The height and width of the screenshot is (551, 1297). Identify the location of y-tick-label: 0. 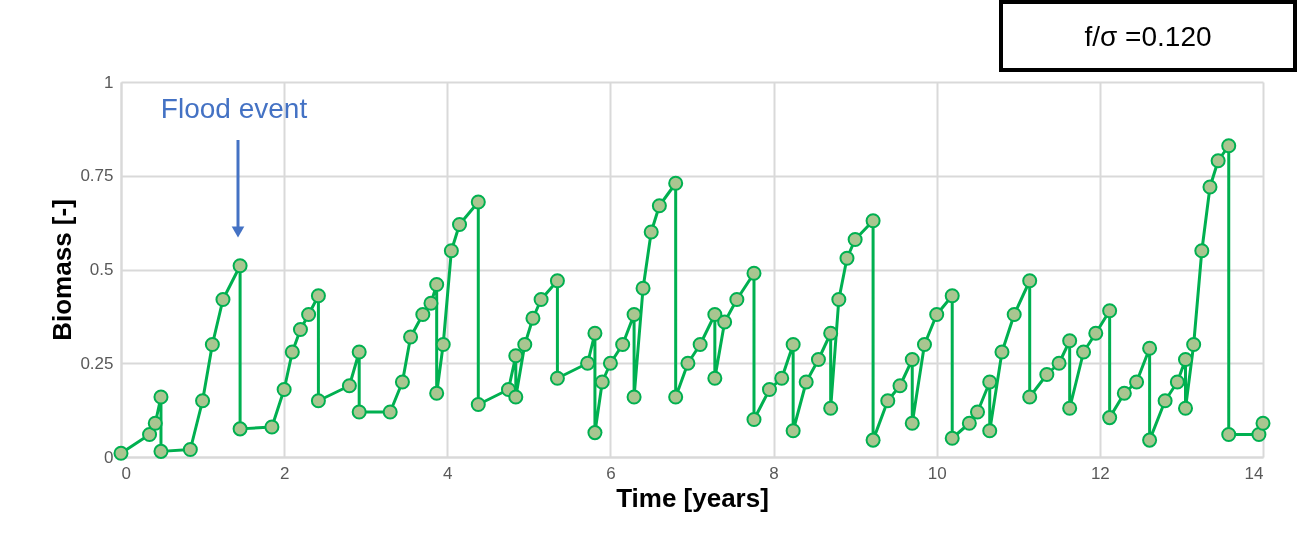
(109, 457).